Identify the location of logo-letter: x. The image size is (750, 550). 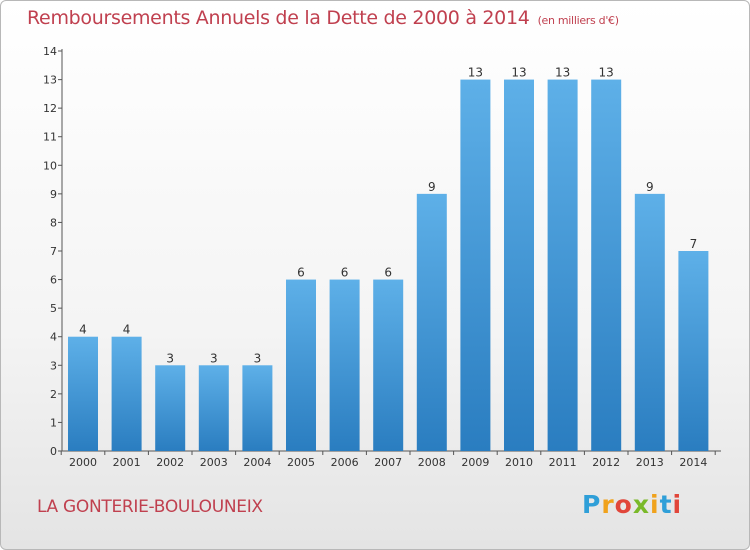
(641, 504).